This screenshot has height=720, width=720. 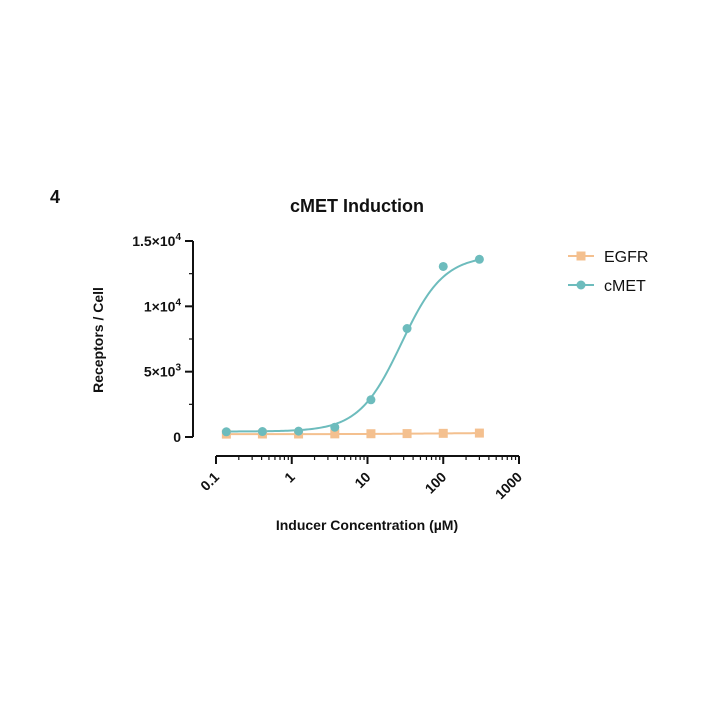 I want to click on data-points, so click(x=352, y=346).